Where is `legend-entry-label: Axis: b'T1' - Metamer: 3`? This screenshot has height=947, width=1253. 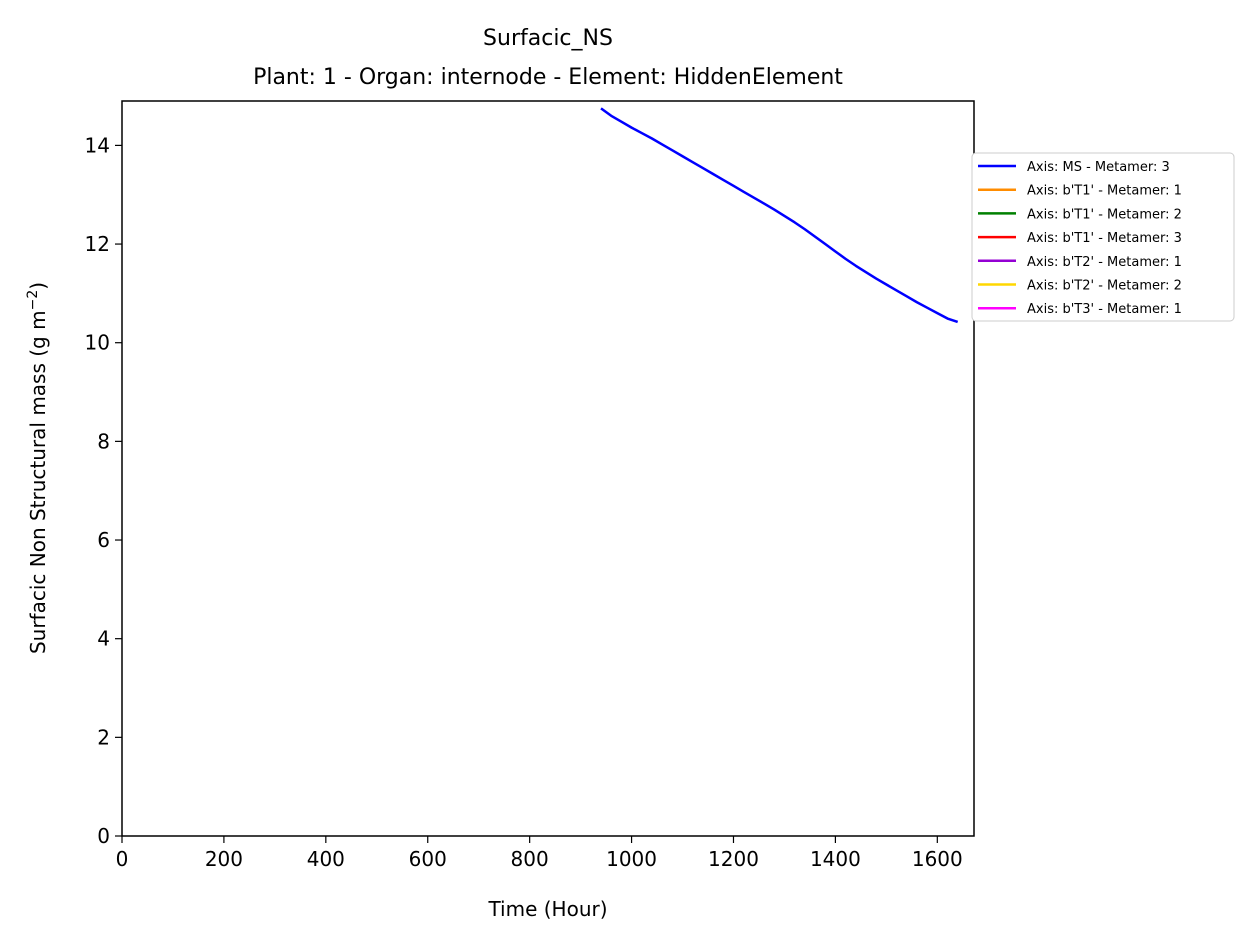 legend-entry-label: Axis: b'T1' - Metamer: 3 is located at coordinates (1104, 238).